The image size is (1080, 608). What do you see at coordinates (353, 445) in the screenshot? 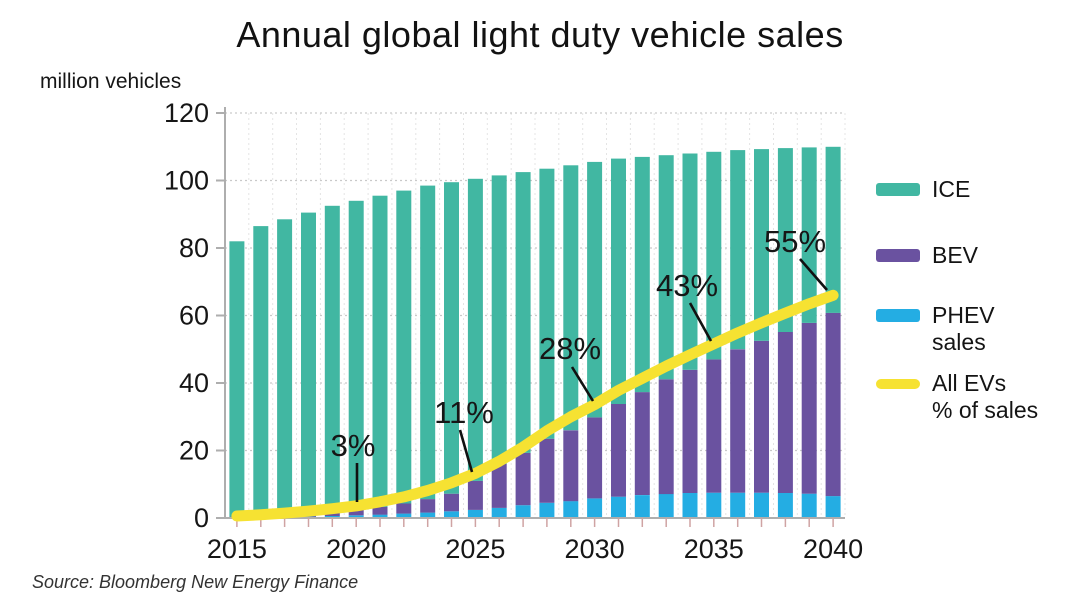
I see `annotation-label: 3%` at bounding box center [353, 445].